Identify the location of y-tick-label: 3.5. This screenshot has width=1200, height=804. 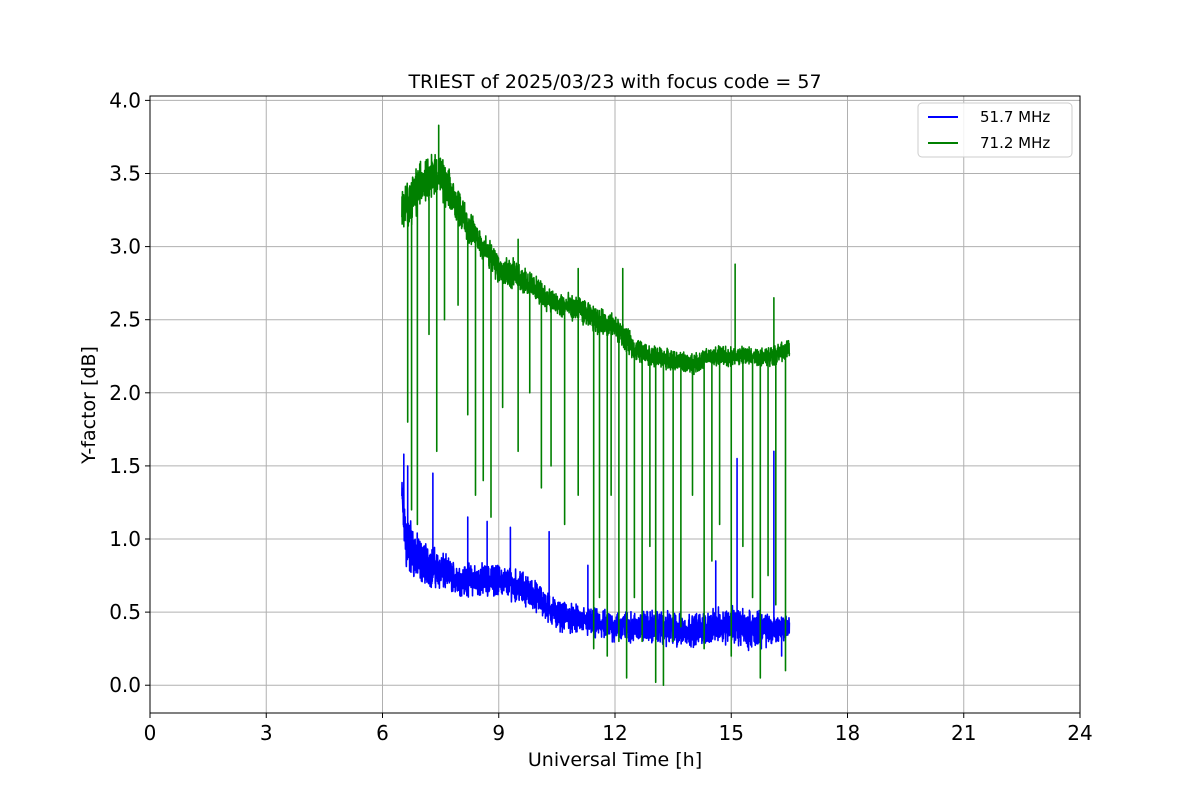
(125, 173).